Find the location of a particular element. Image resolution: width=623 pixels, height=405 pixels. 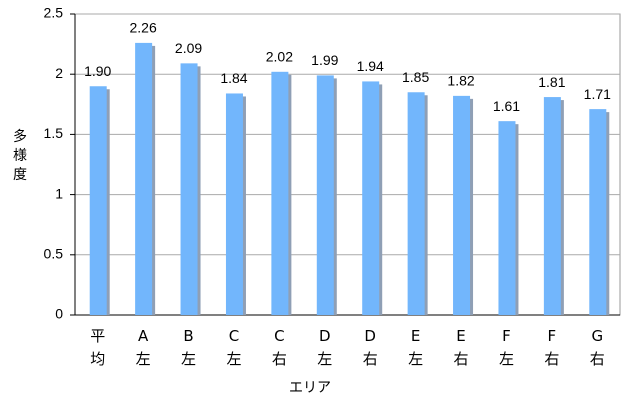

x-tick-label: C右 is located at coordinates (279, 347).